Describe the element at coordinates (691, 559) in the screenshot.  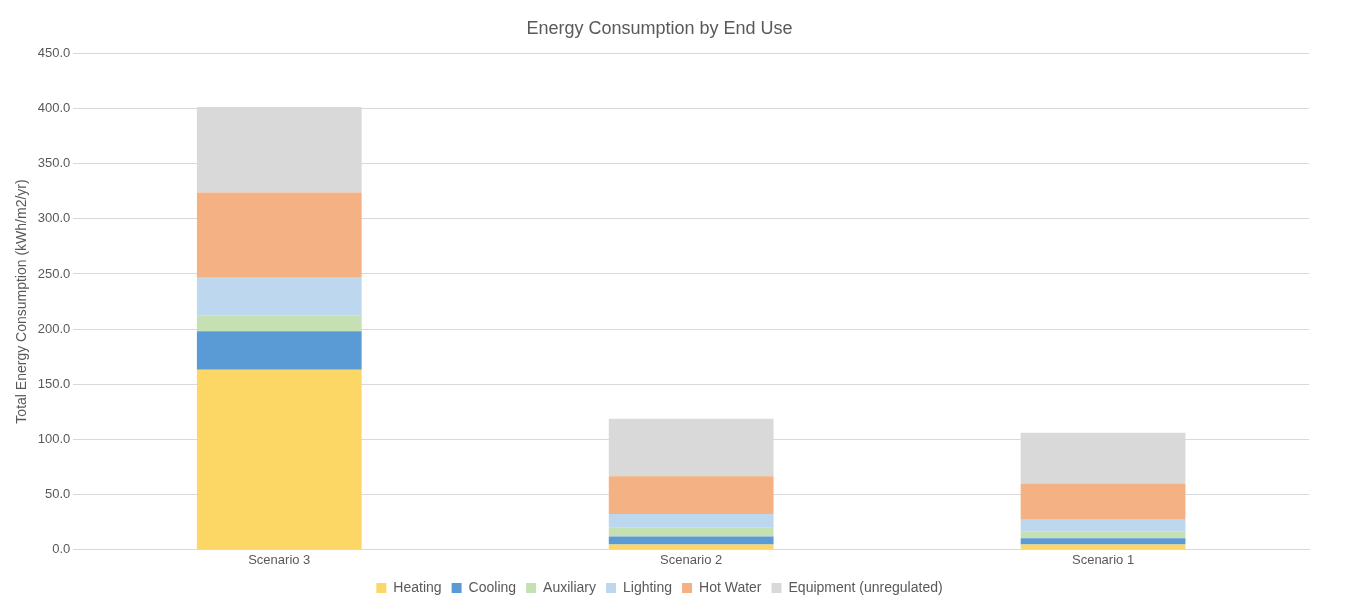
I see `x-tick-label: Scenario 2` at that location.